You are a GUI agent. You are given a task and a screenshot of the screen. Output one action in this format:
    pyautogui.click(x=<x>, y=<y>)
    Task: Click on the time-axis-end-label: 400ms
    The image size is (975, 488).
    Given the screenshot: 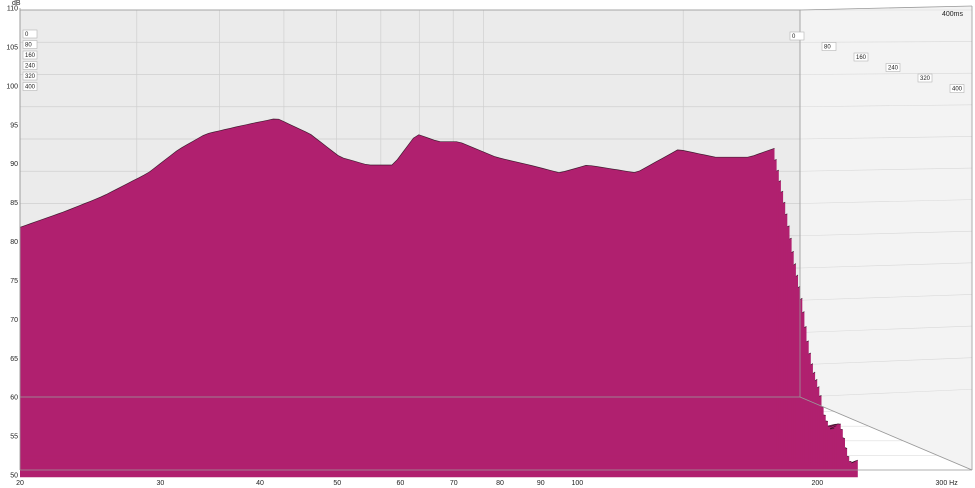 What is the action you would take?
    pyautogui.click(x=953, y=14)
    